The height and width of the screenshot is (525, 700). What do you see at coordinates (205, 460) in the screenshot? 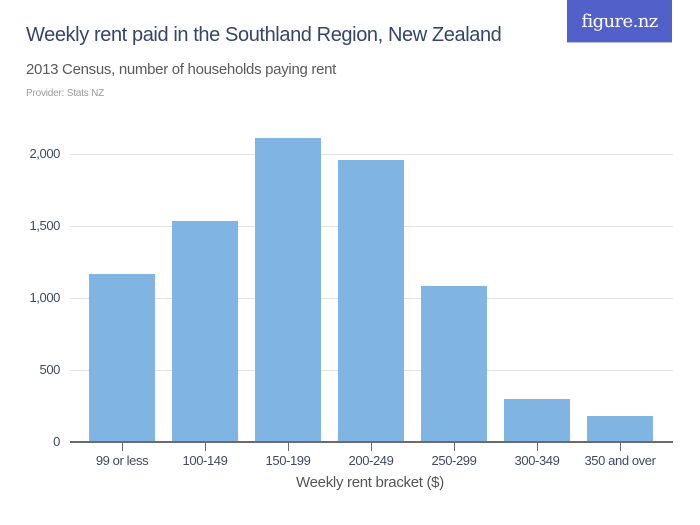
I see `x-tick-label: 100-149` at bounding box center [205, 460].